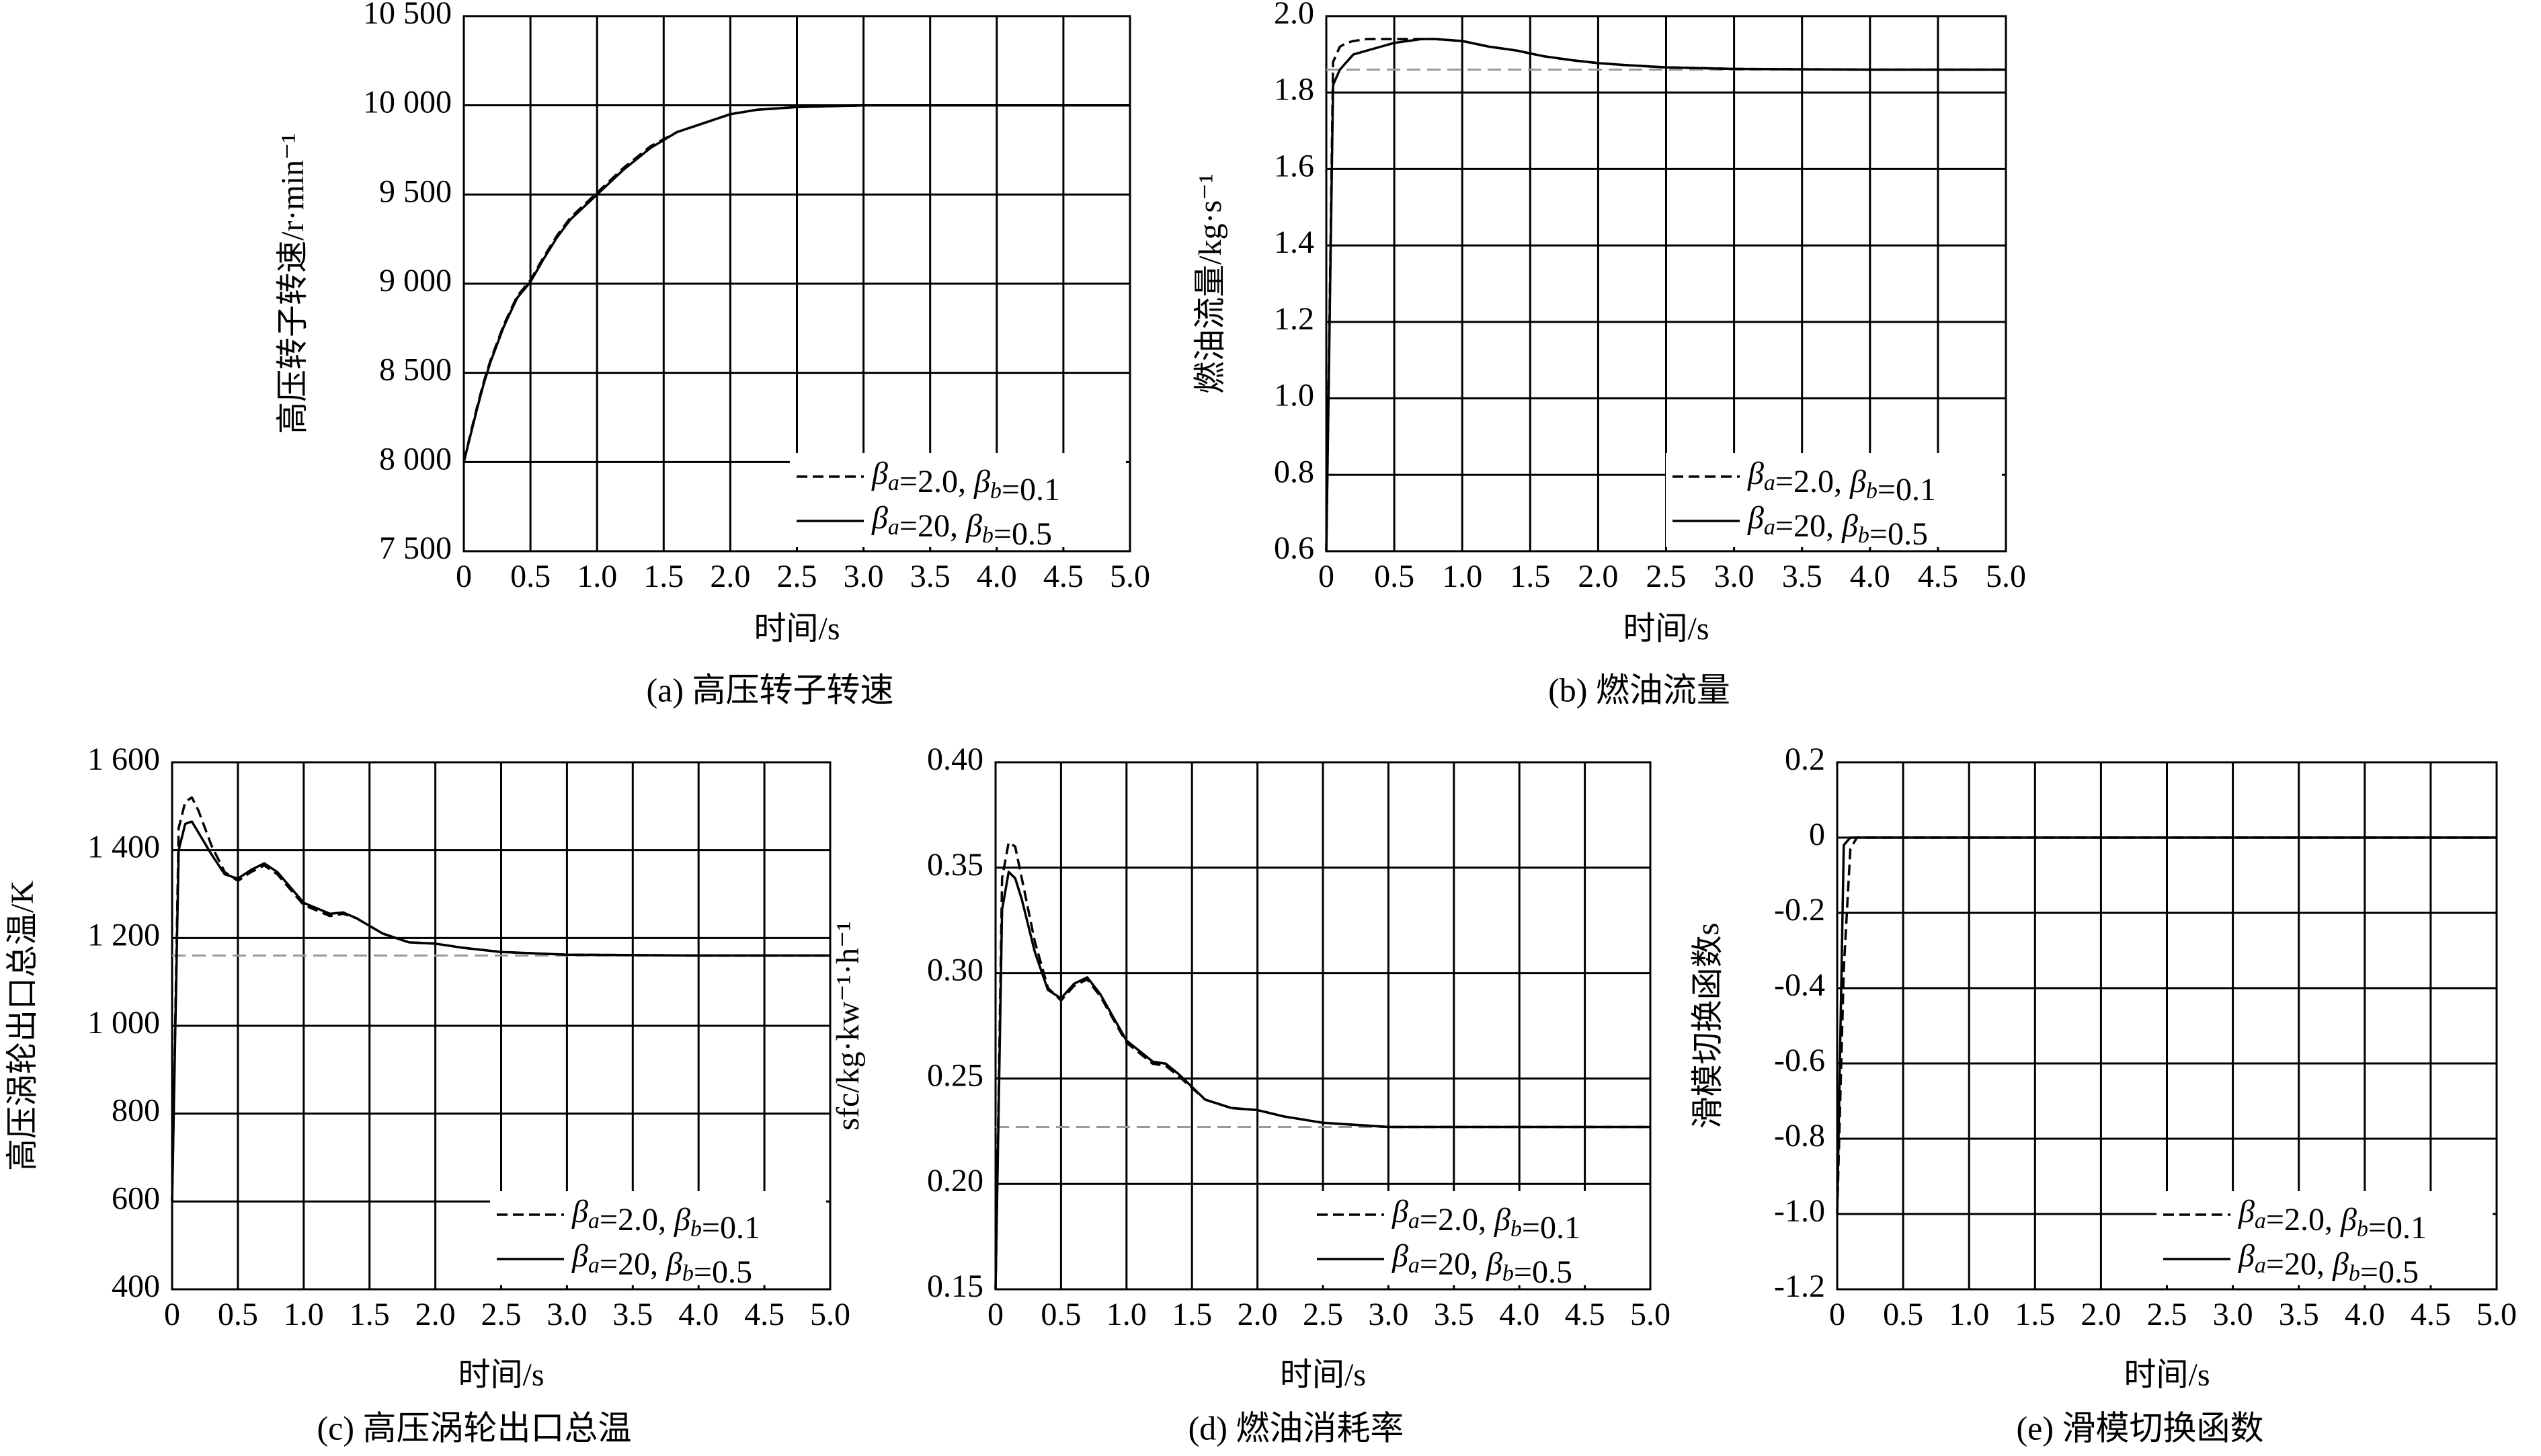  I want to click on y-tick-label: -0.6, so click(1799, 1060).